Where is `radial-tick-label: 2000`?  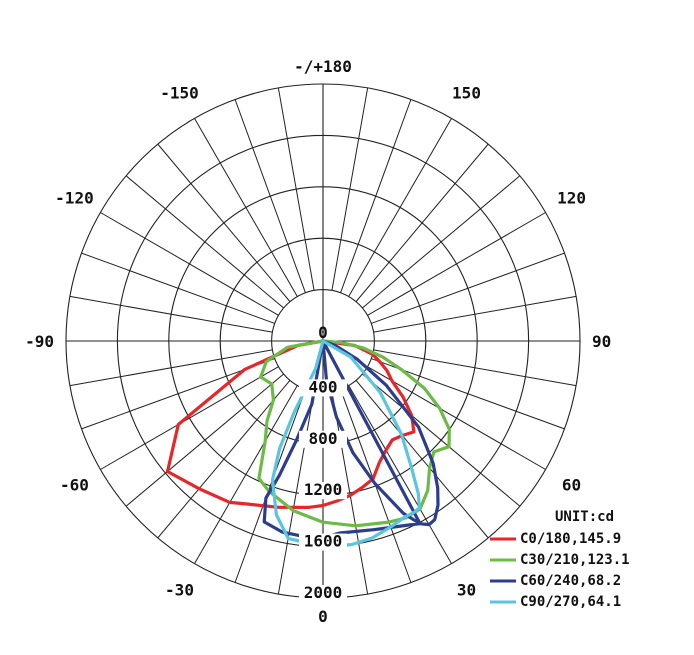 radial-tick-label: 2000 is located at coordinates (323, 592).